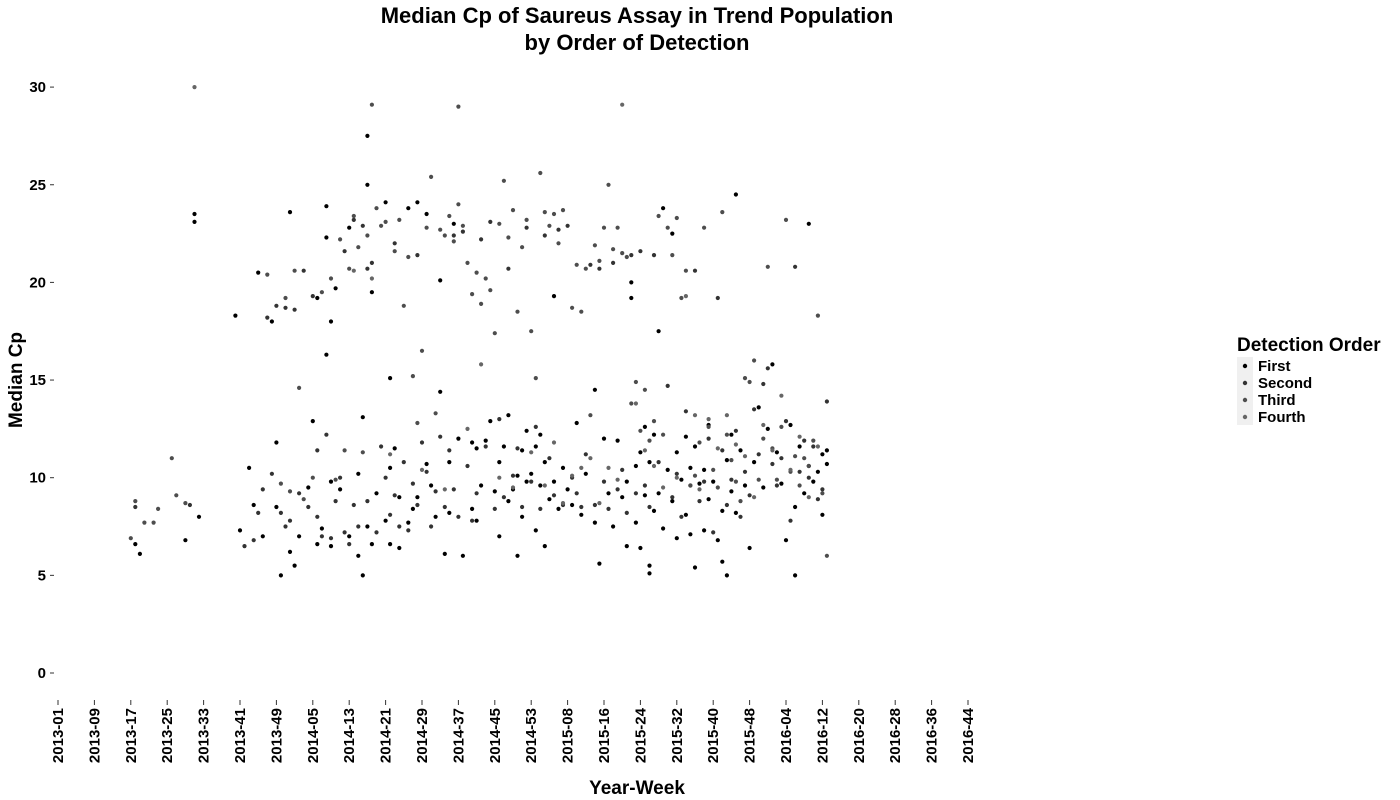 The height and width of the screenshot is (800, 1400). Describe the element at coordinates (640, 735) in the screenshot. I see `x-tick-label: 2015-24` at that location.